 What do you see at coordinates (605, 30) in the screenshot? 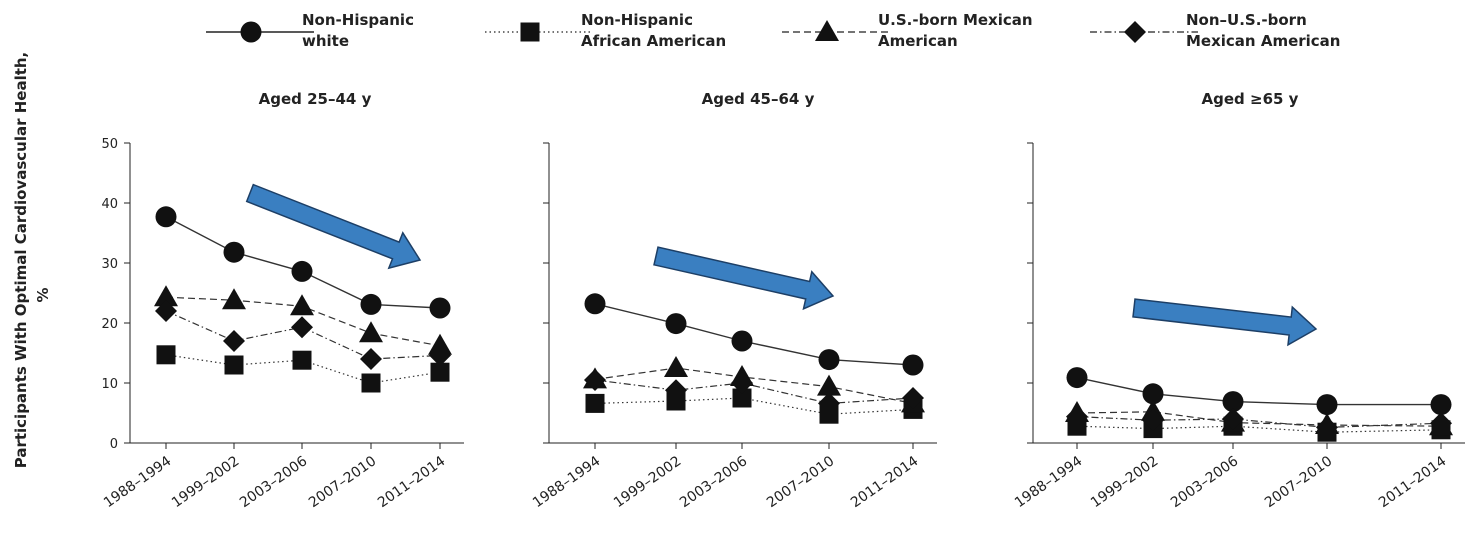
I see `legend-item: Non-Hispanic African American` at bounding box center [605, 30].